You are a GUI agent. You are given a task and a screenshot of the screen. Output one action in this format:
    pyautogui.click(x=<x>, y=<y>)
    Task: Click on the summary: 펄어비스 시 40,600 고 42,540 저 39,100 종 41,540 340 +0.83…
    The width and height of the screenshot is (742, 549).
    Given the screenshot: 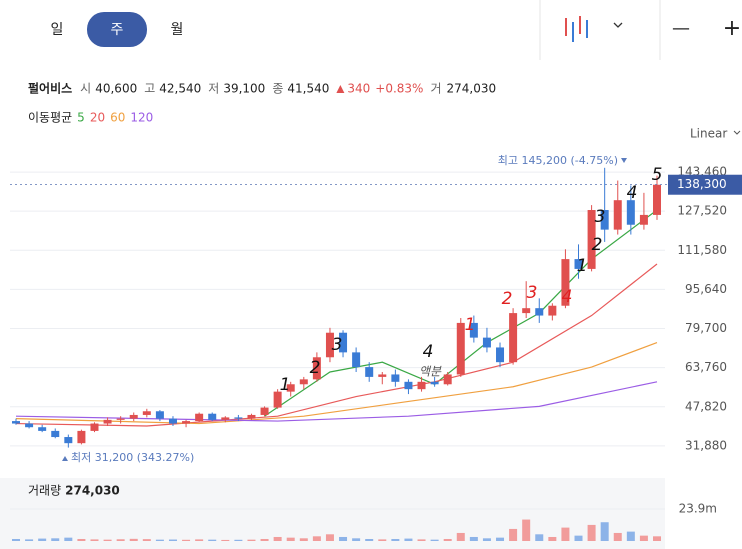 What is the action you would take?
    pyautogui.click(x=262, y=88)
    